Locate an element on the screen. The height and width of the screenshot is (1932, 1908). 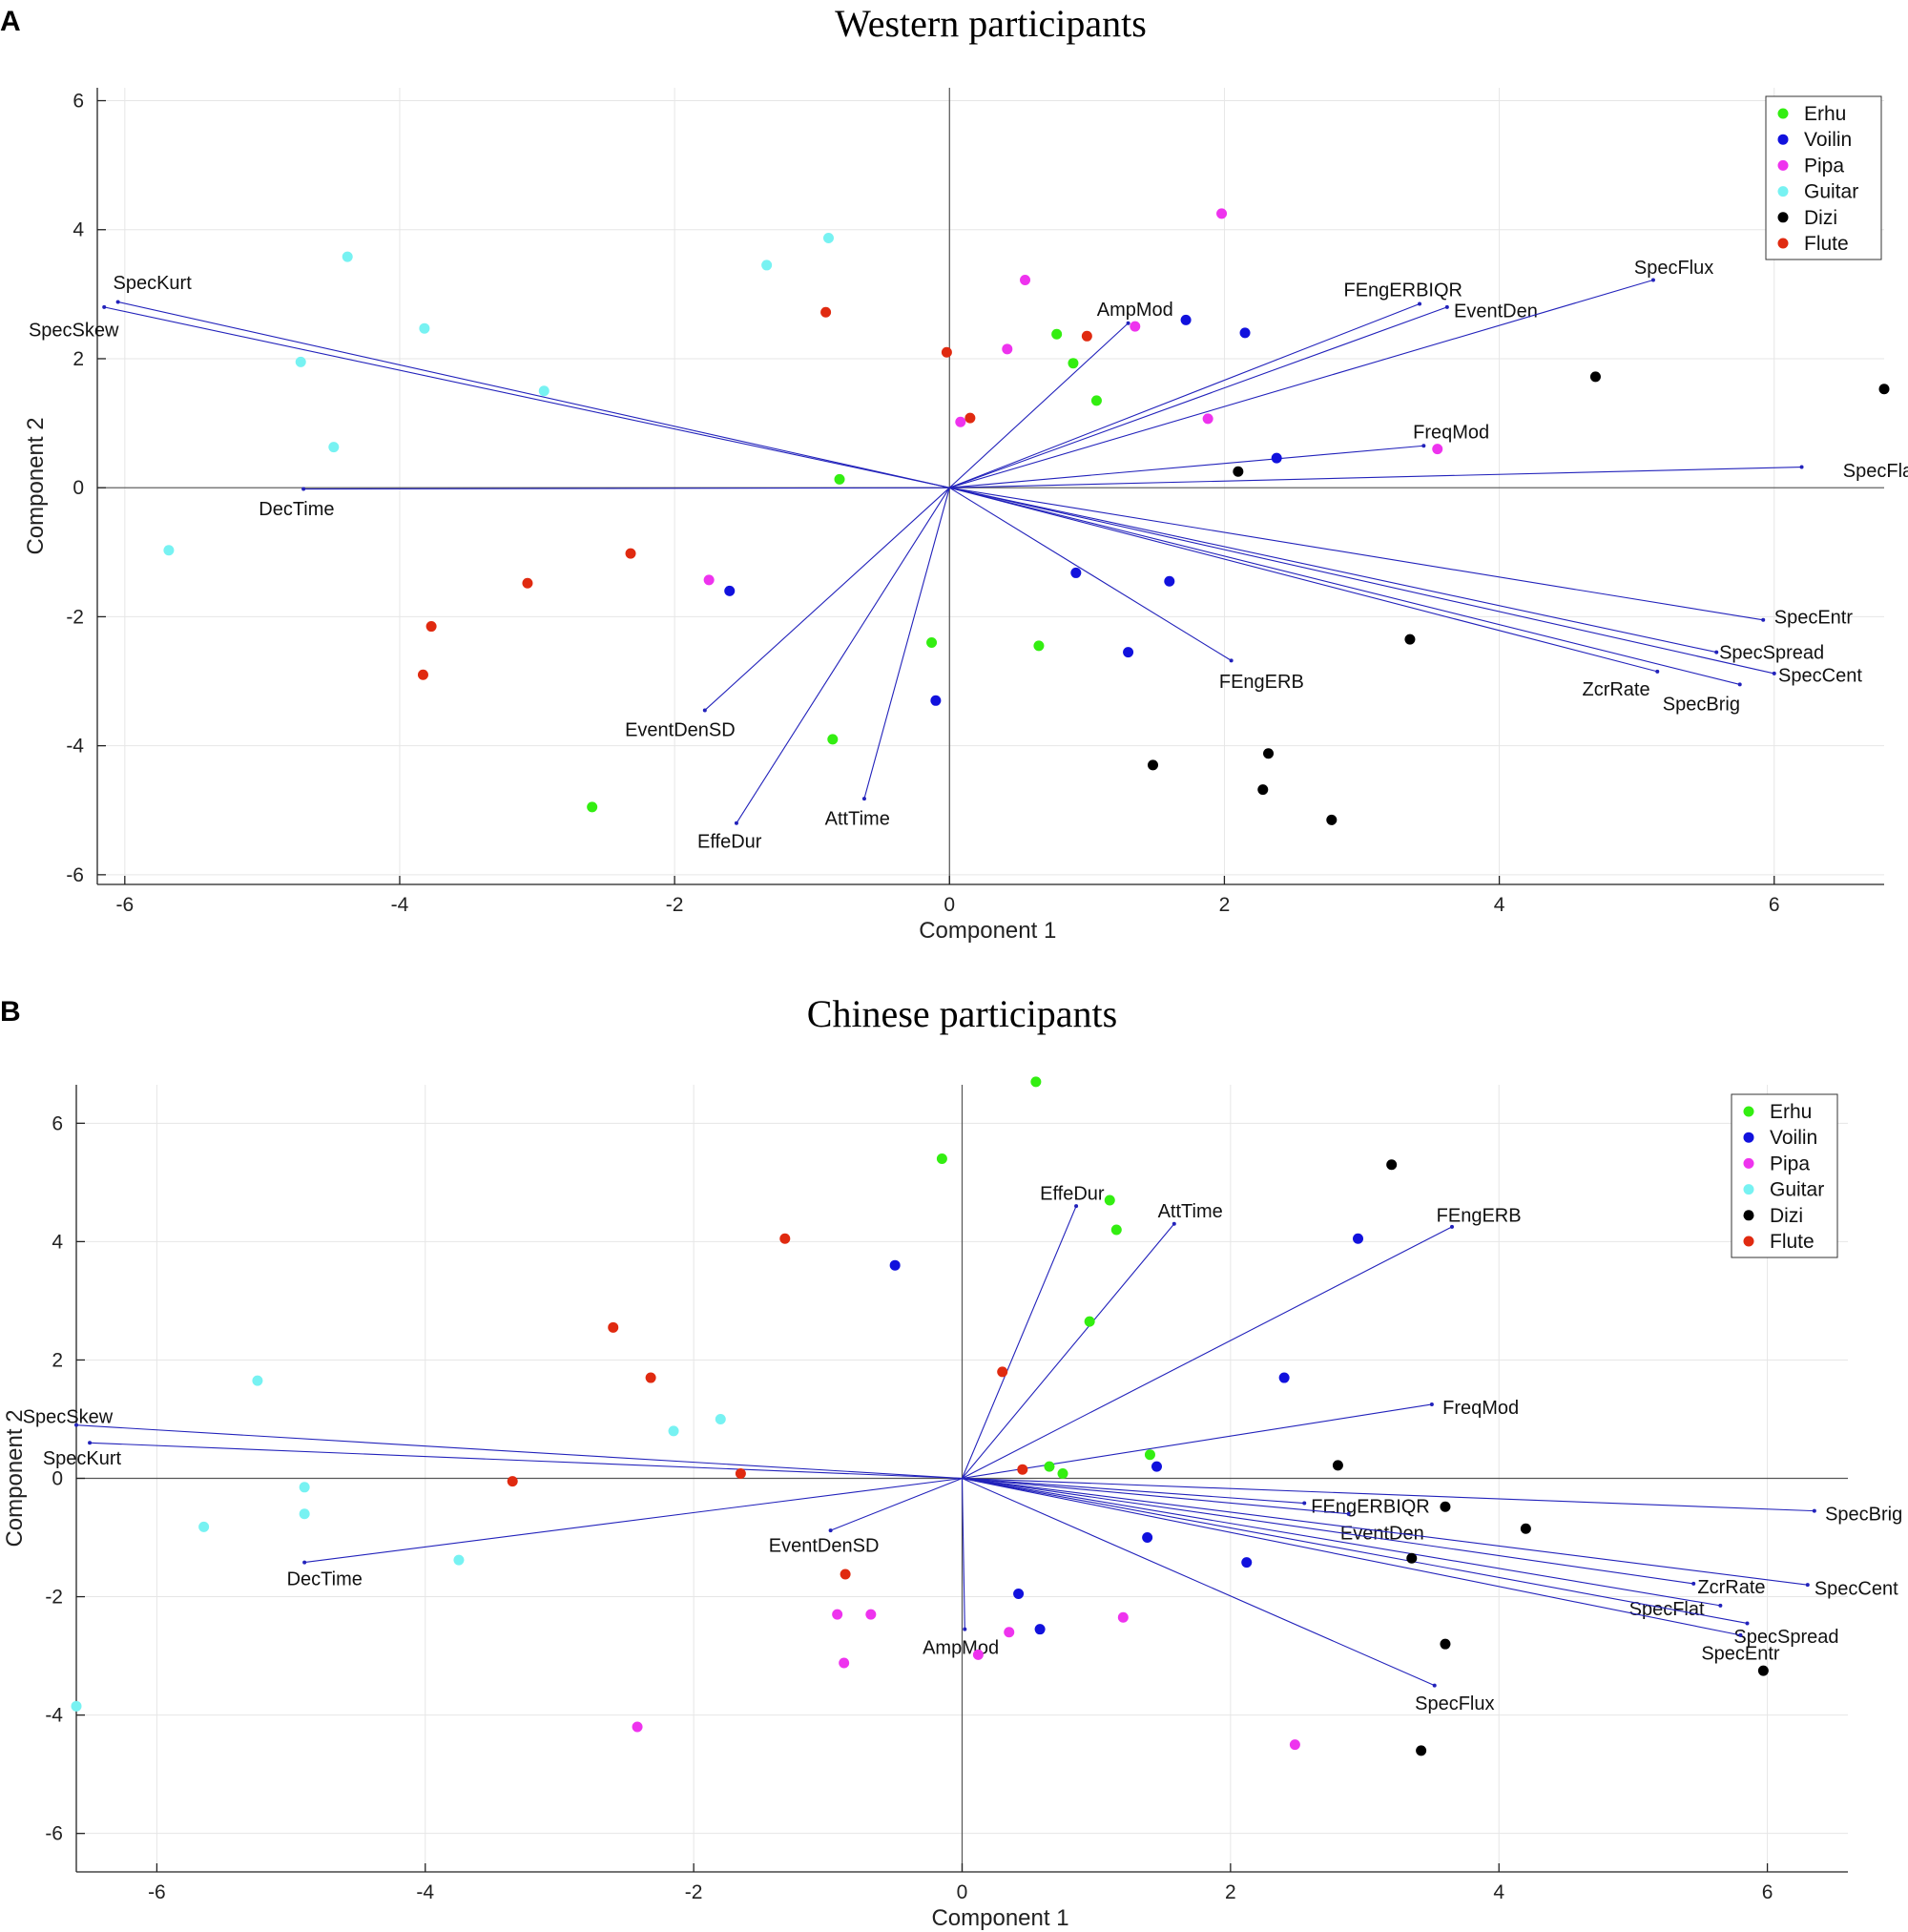
vector-label: FreqMod is located at coordinates (1451, 432).